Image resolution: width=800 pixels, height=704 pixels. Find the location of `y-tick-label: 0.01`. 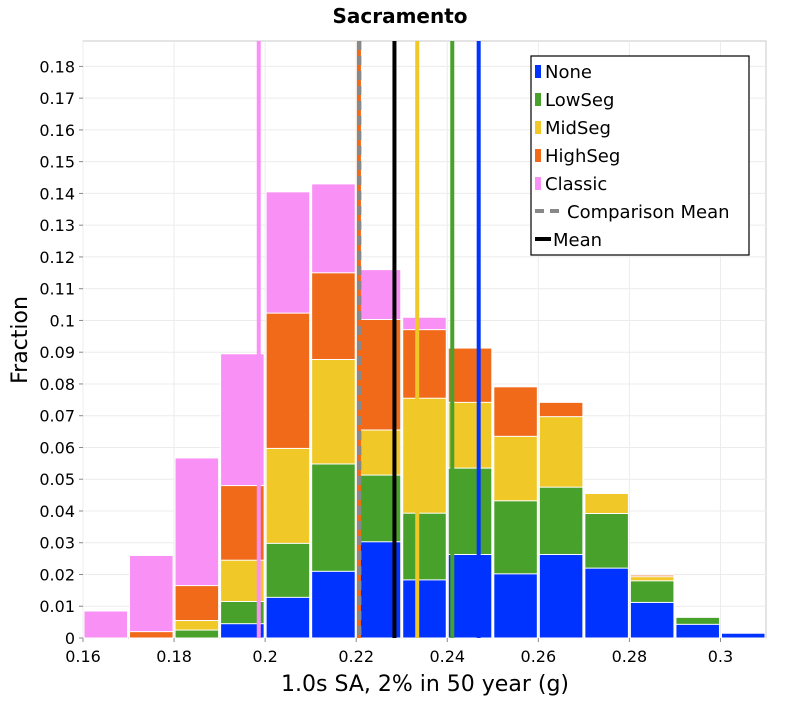

y-tick-label: 0.01 is located at coordinates (57, 606).